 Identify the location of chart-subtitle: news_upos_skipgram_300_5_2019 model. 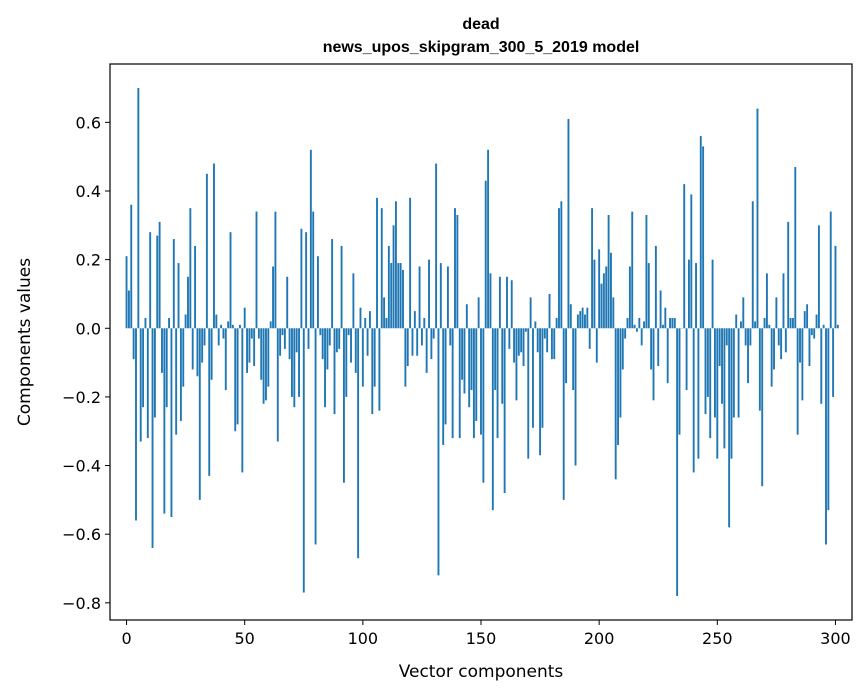
(481, 47).